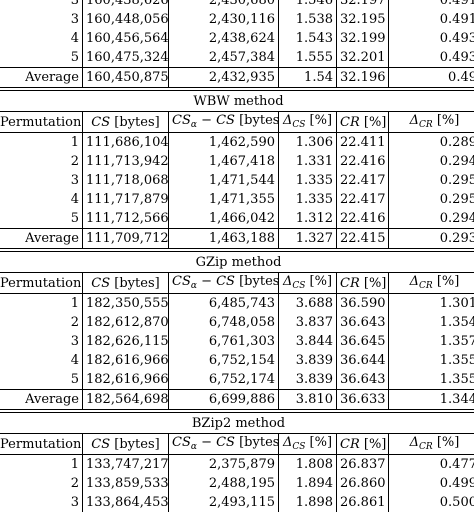 The image size is (474, 512). I want to click on average-label: Average, so click(41, 400).